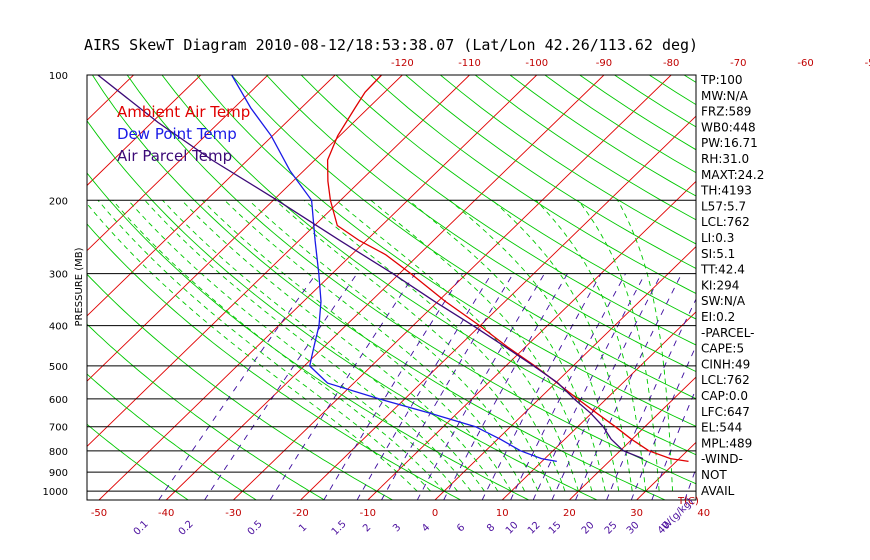  What do you see at coordinates (636, 513) in the screenshot?
I see `bottom-temperature-label: 30` at bounding box center [636, 513].